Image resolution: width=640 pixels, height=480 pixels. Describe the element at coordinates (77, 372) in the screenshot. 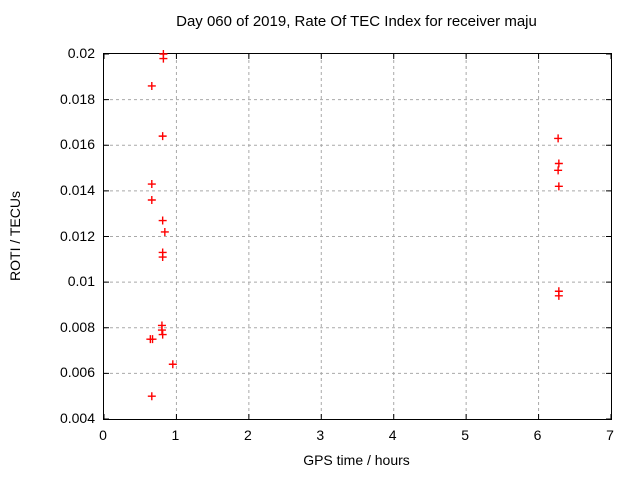

I see `y-tick-label: 0.006` at that location.